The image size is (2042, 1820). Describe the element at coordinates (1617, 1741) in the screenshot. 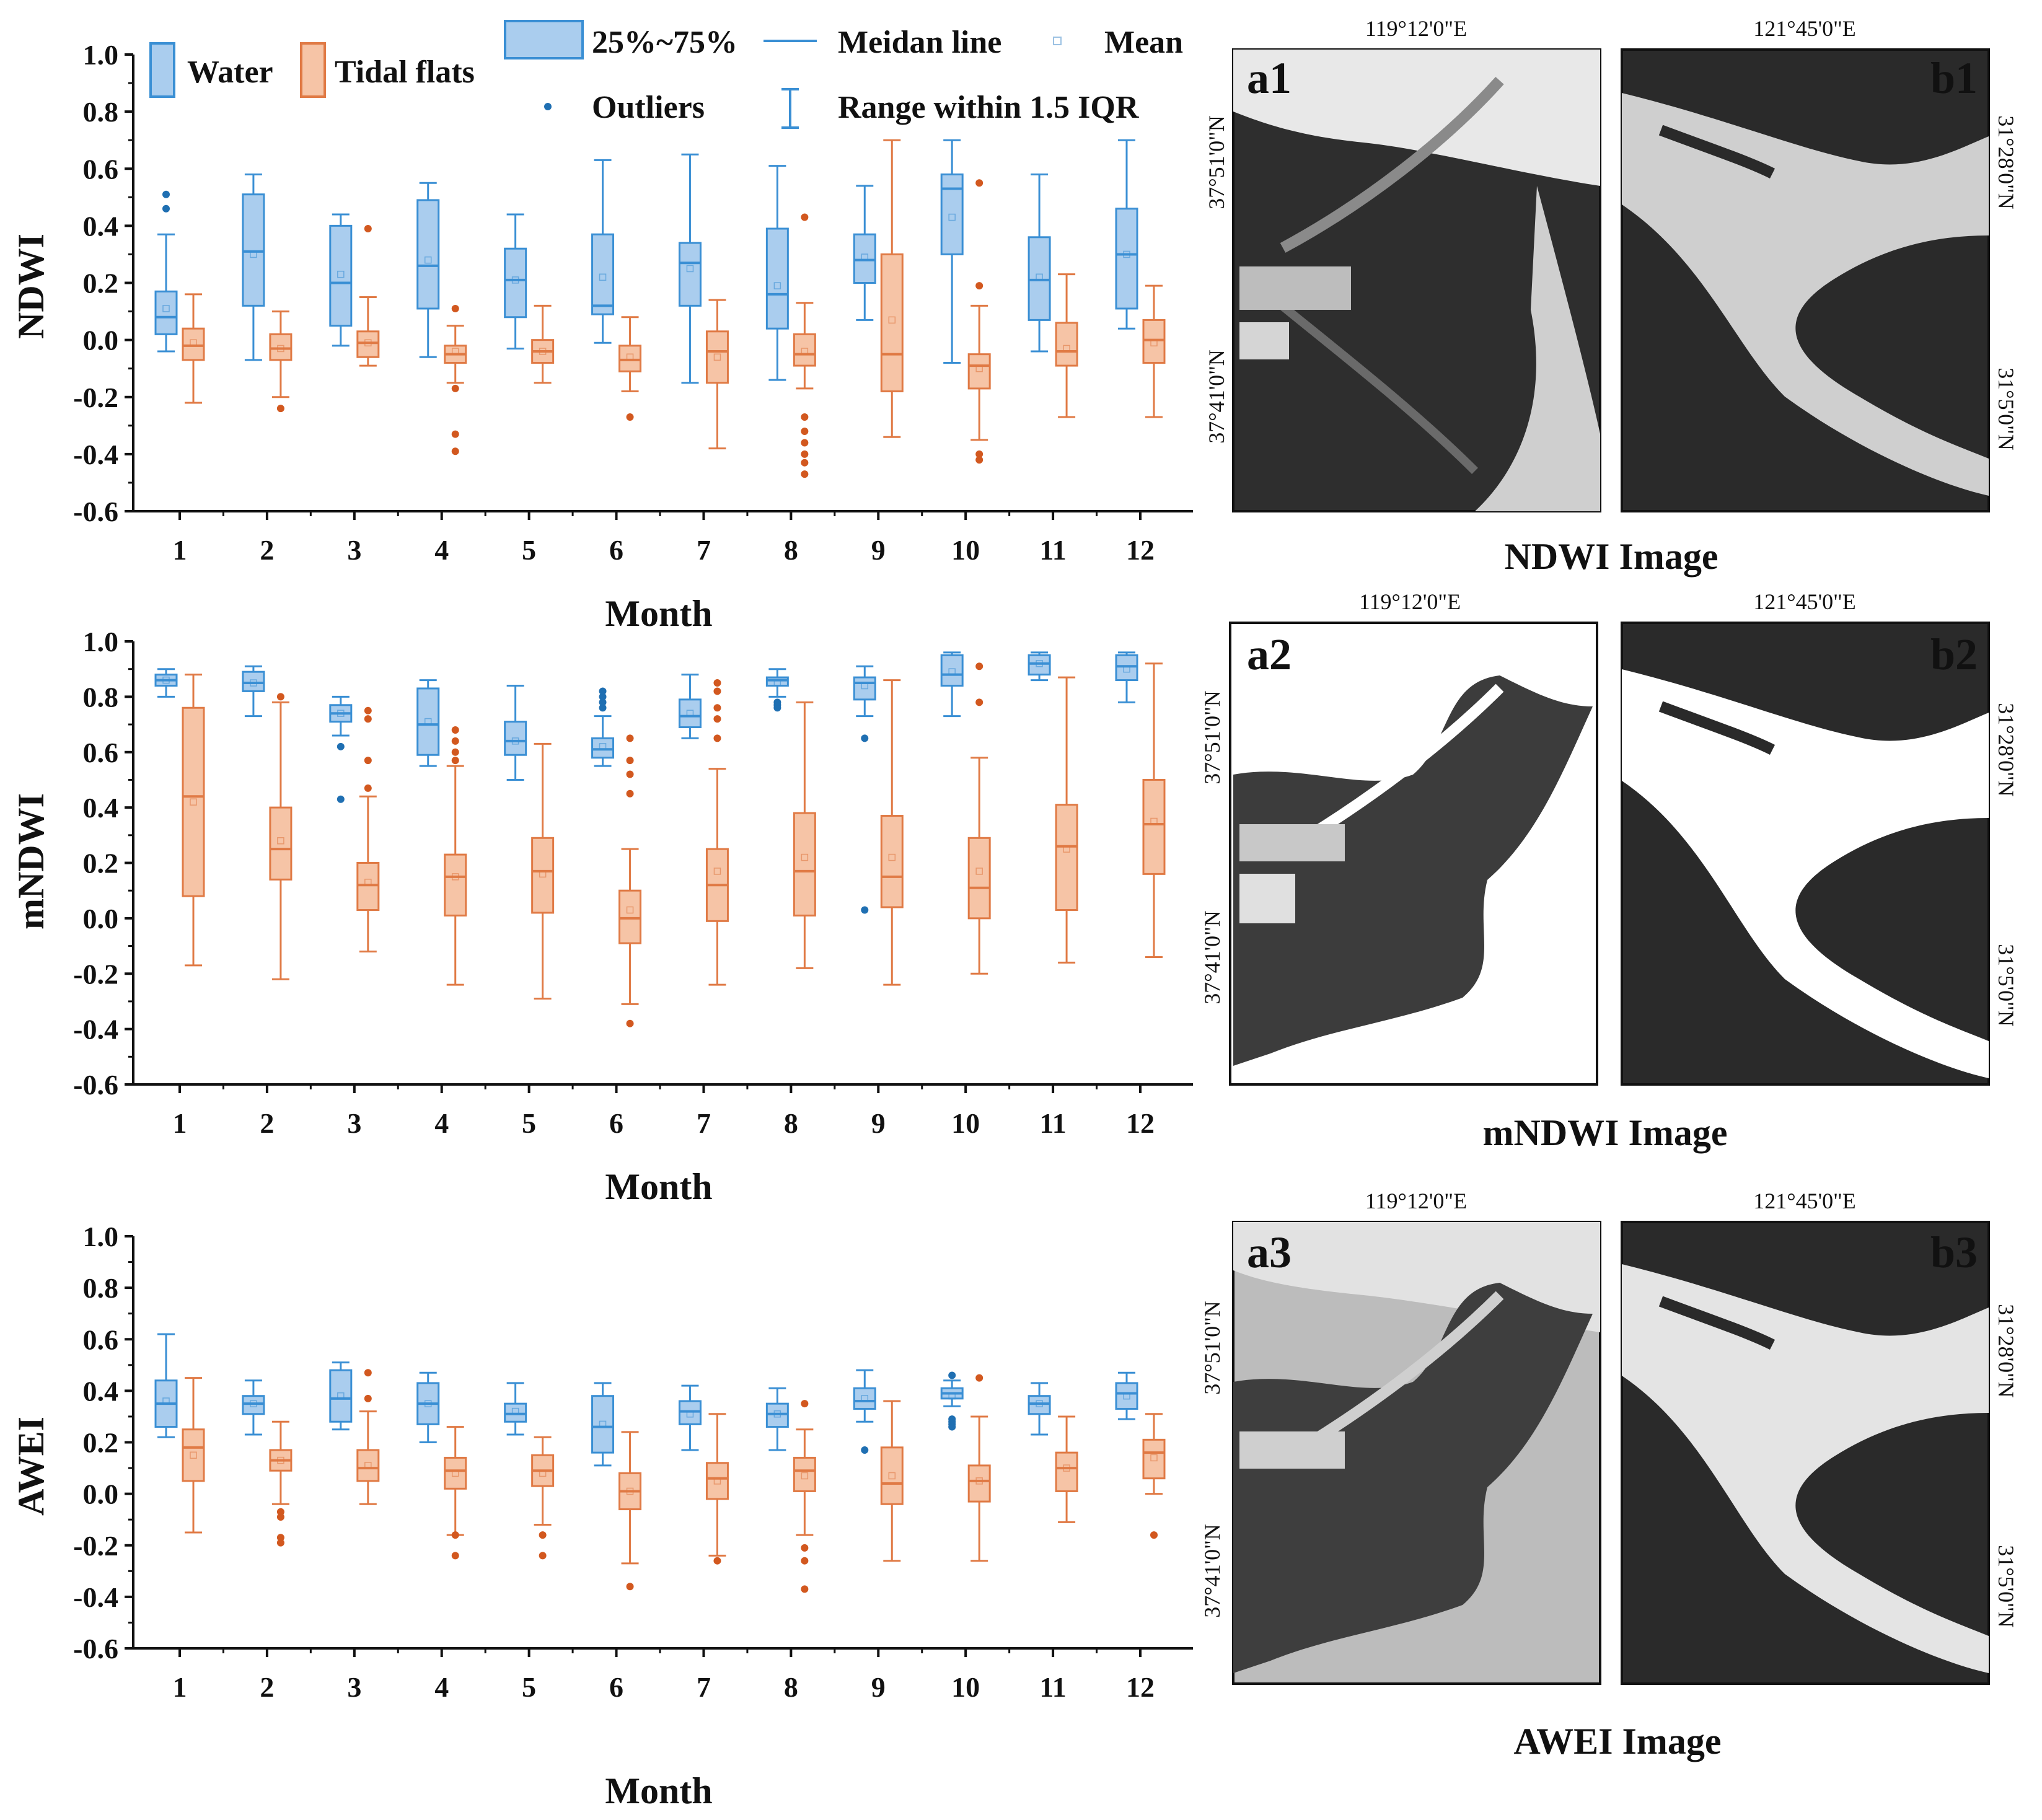

I see `map-row-title: AWEI Image` at that location.